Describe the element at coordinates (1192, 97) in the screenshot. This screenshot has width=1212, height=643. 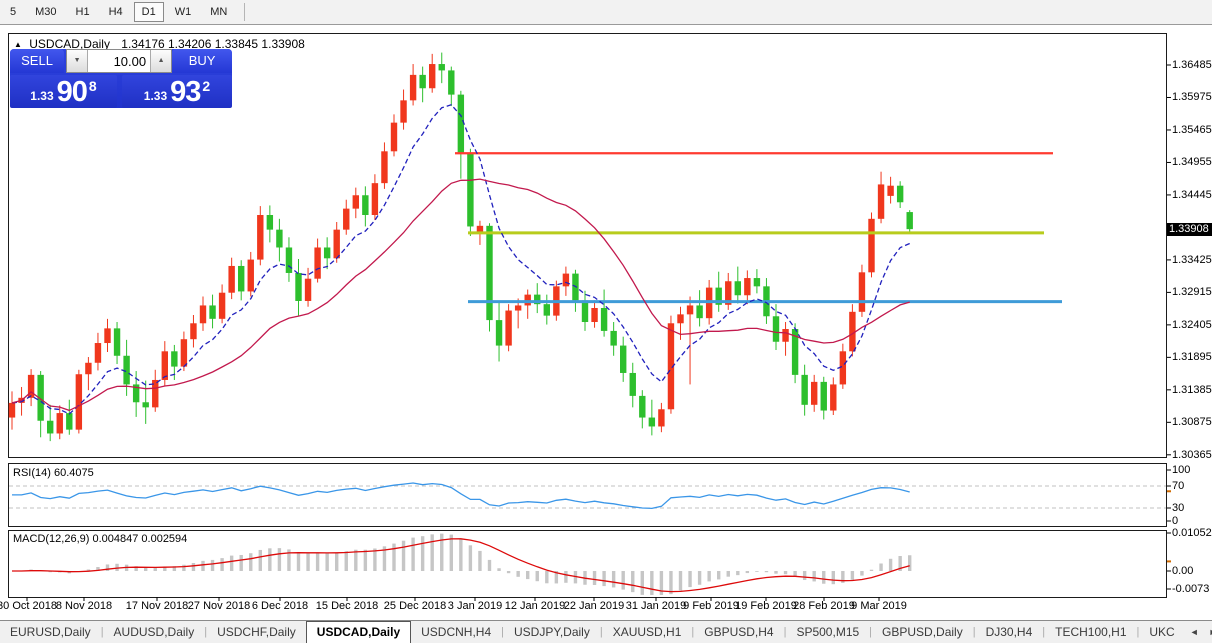
I see `price-tick-label: 1.35975` at that location.